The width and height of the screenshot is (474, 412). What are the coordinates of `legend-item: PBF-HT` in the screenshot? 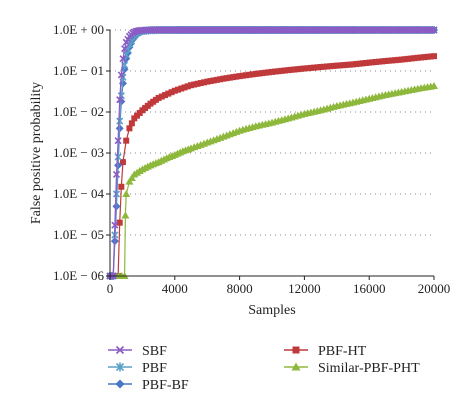 It's located at (325, 351).